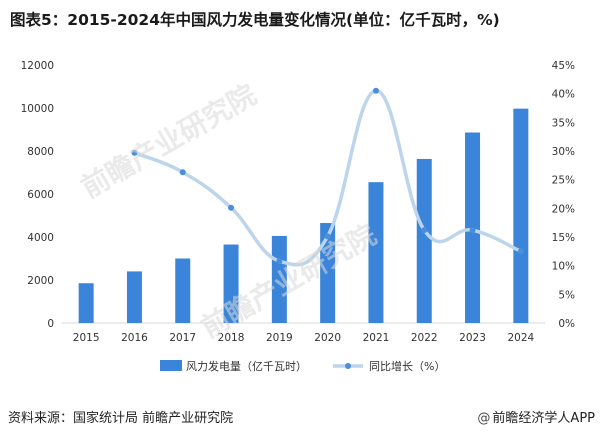 Image resolution: width=603 pixels, height=441 pixels. Describe the element at coordinates (40, 238) in the screenshot. I see `y-left-tick-label: 4000` at that location.